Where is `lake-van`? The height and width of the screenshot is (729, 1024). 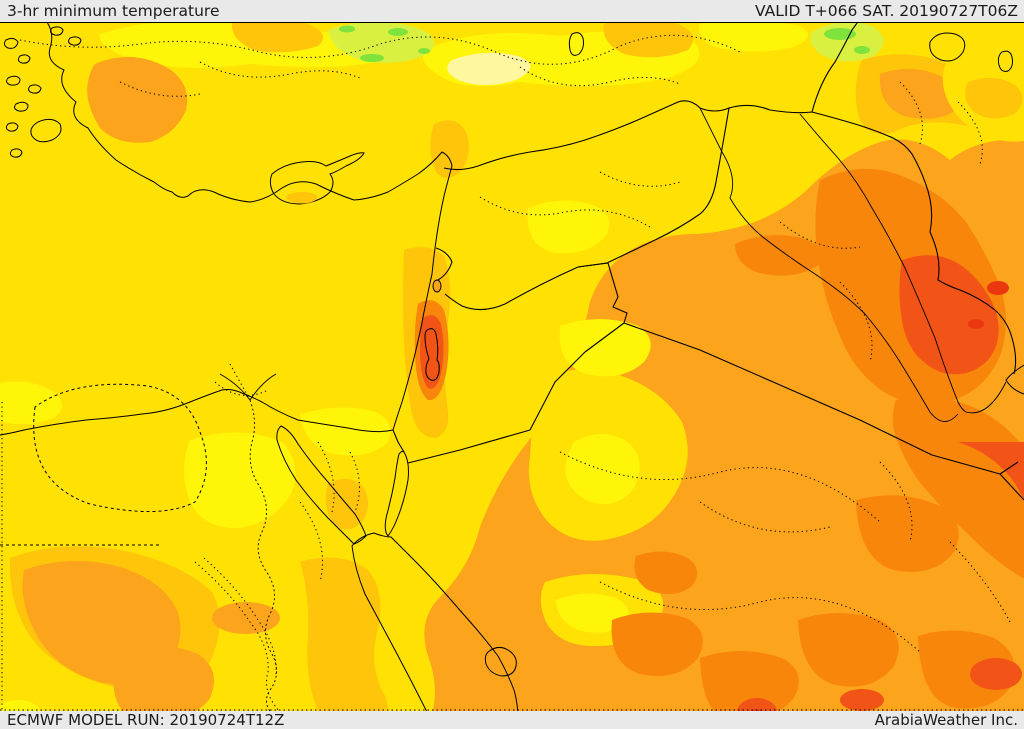 lake-van is located at coordinates (947, 47).